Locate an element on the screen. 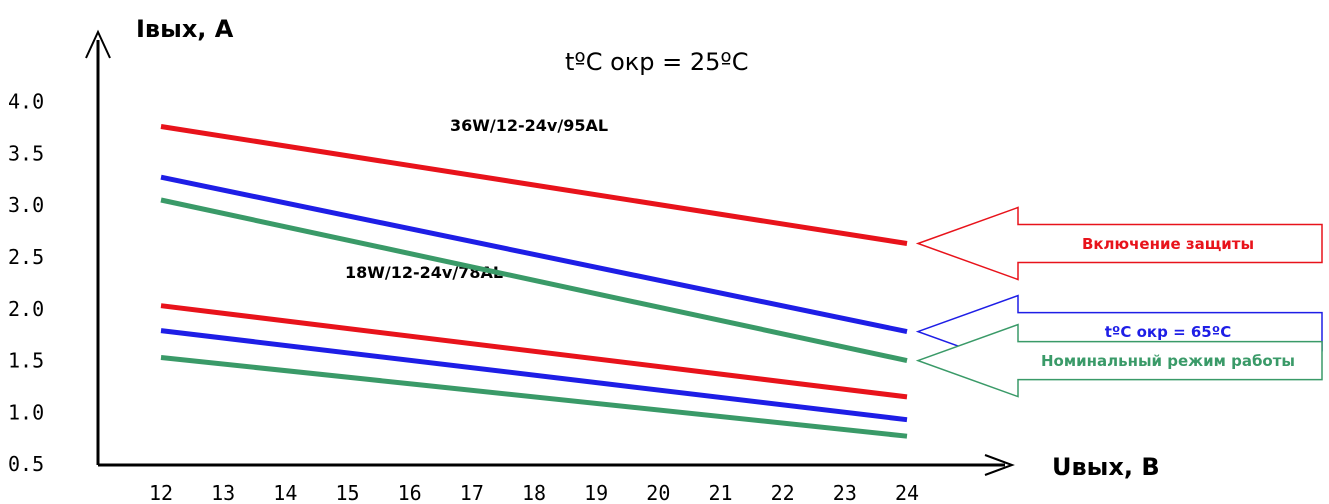 This screenshot has height=504, width=1329. y-tick-label: 3.0 is located at coordinates (26, 205).